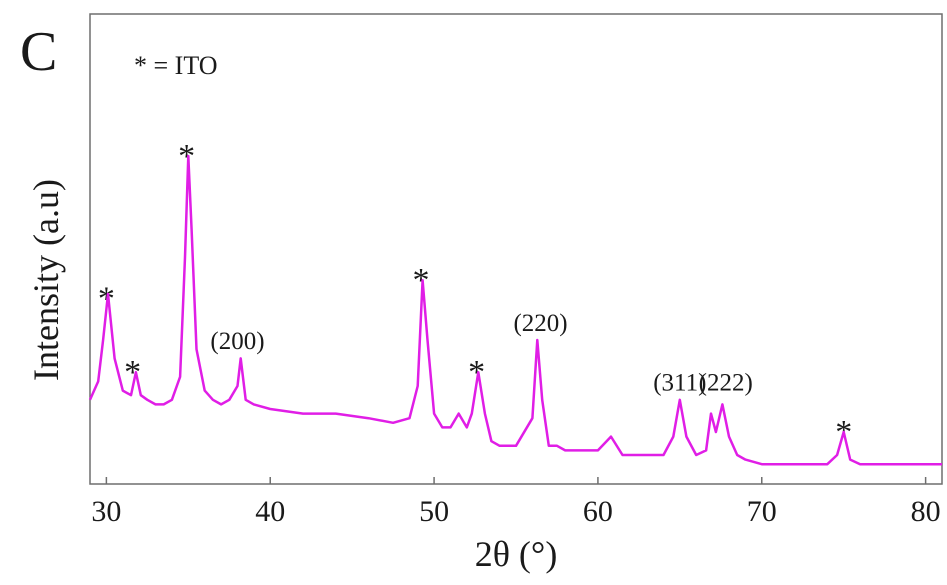  I want to click on hkl-peak-label: (220), so click(540, 323).